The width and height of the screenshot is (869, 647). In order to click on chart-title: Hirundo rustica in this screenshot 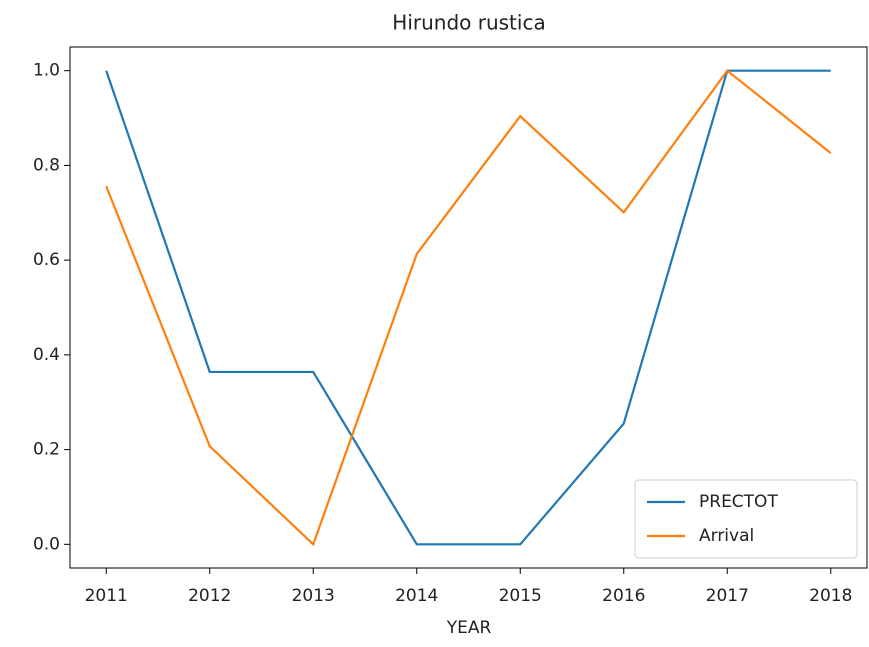, I will do `click(468, 23)`.